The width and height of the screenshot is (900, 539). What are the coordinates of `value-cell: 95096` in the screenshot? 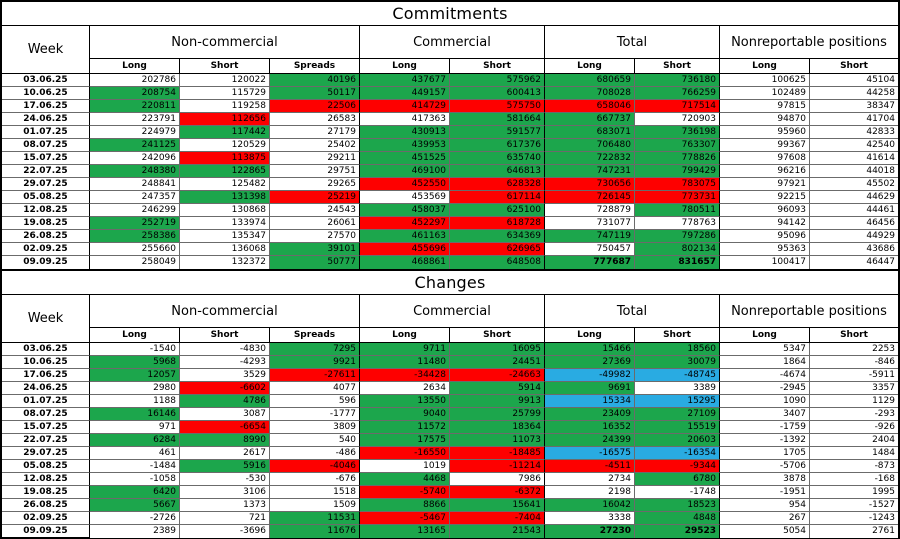 It's located at (765, 236).